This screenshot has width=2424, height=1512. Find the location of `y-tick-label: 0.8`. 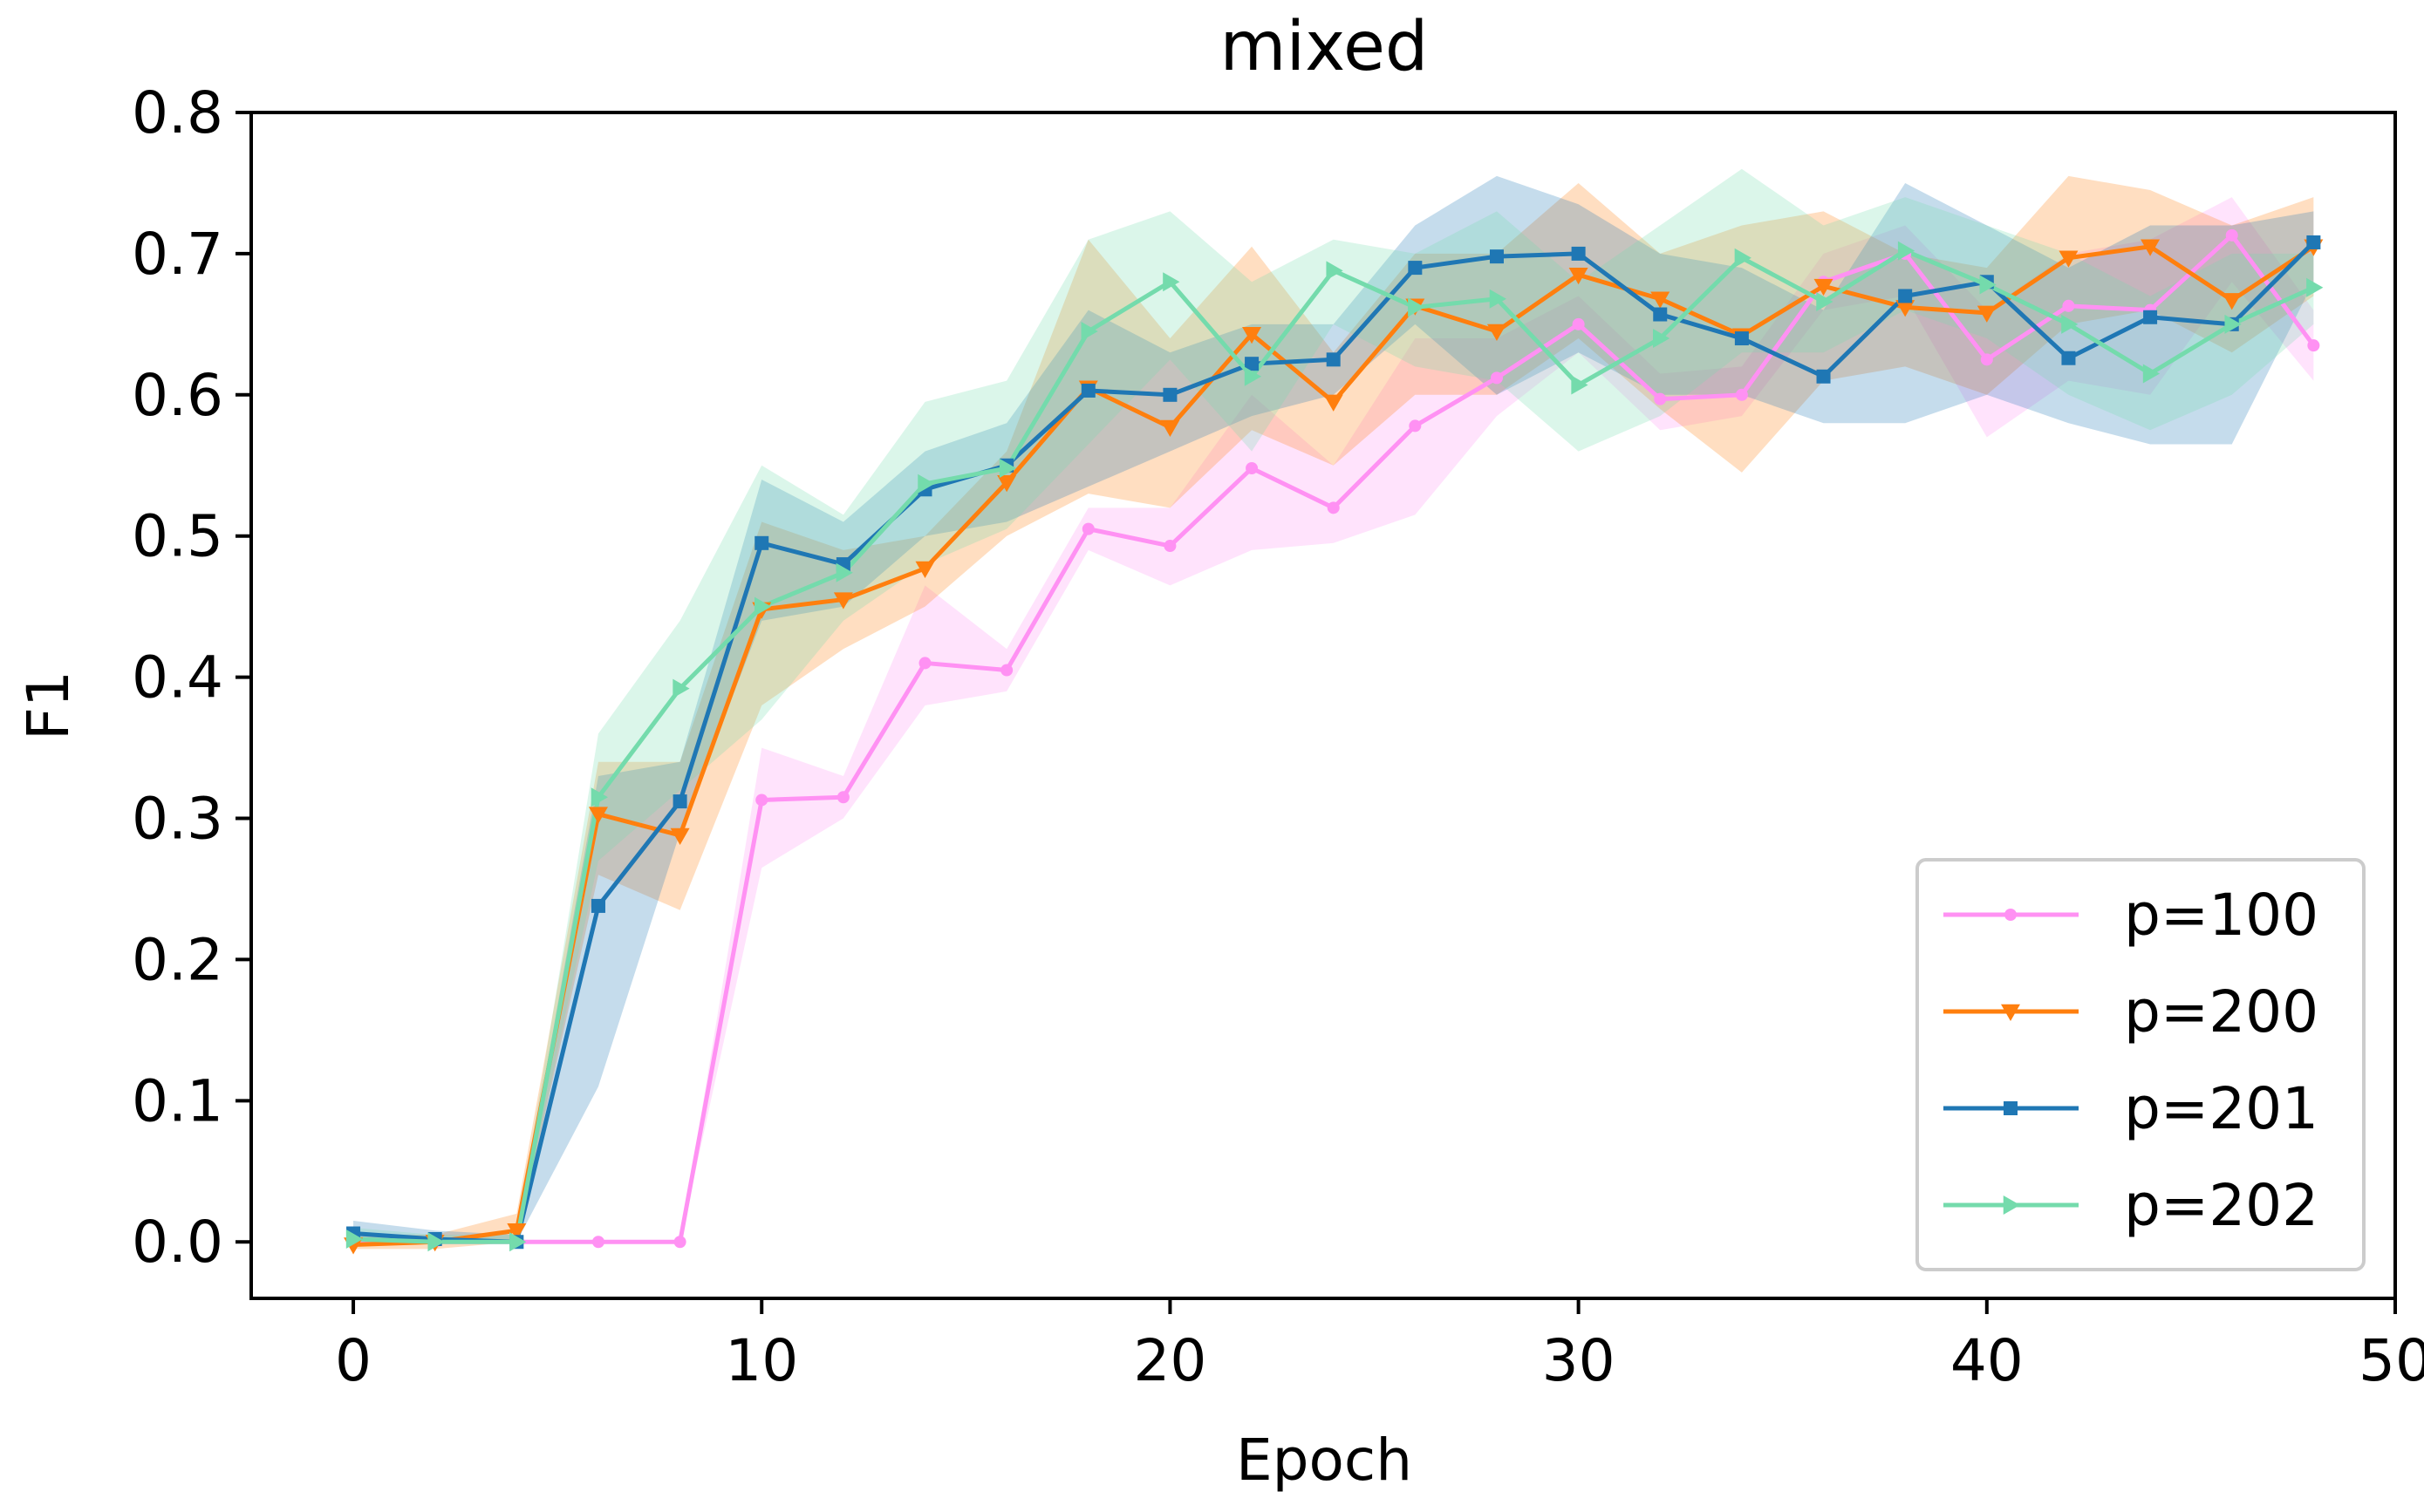

y-tick-label: 0.8 is located at coordinates (177, 112).